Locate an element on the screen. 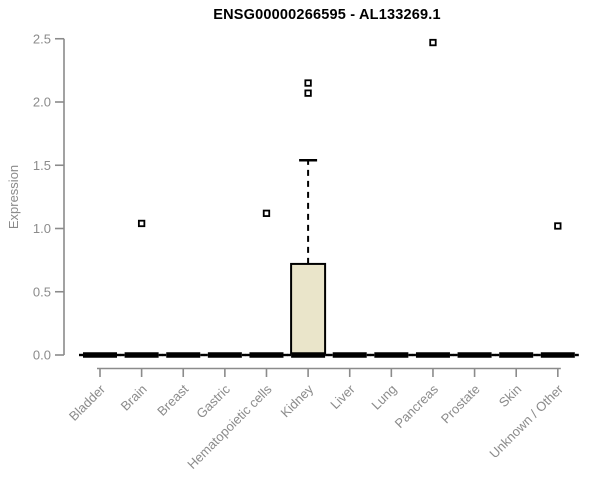 Image resolution: width=600 pixels, height=500 pixels. x-tick-label: Breast is located at coordinates (172, 399).